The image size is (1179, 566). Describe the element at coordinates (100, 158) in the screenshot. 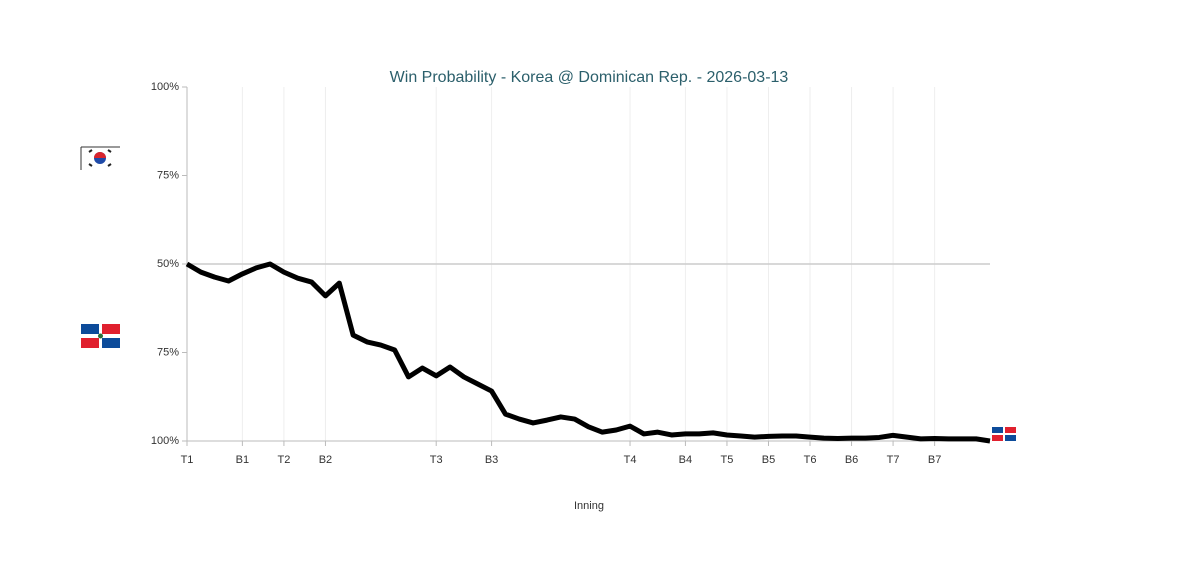

I see `korea-flag` at that location.